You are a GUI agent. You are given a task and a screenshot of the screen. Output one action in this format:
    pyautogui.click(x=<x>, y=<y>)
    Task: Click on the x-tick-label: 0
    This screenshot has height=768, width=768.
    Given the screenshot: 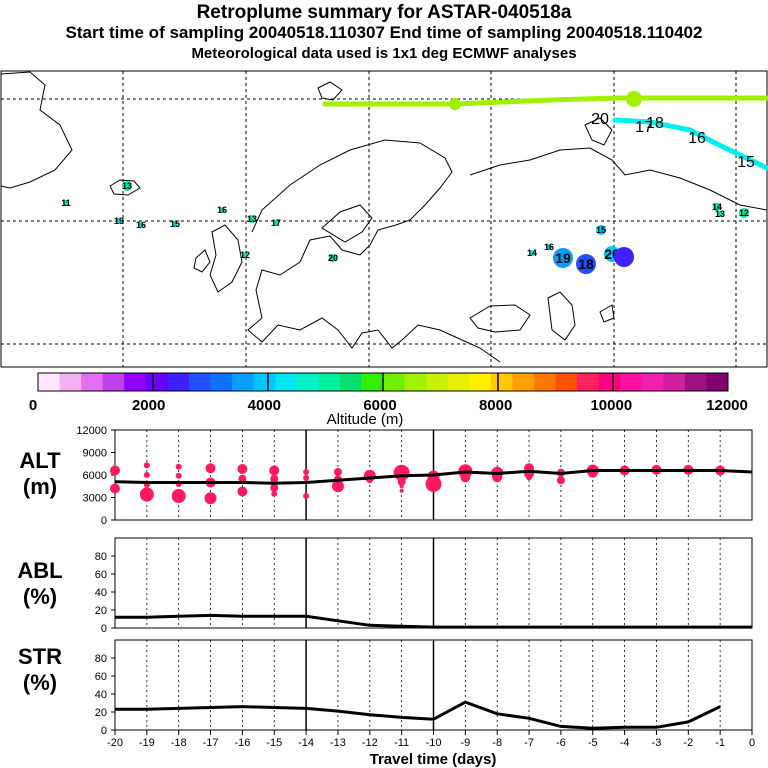 What is the action you would take?
    pyautogui.click(x=752, y=743)
    